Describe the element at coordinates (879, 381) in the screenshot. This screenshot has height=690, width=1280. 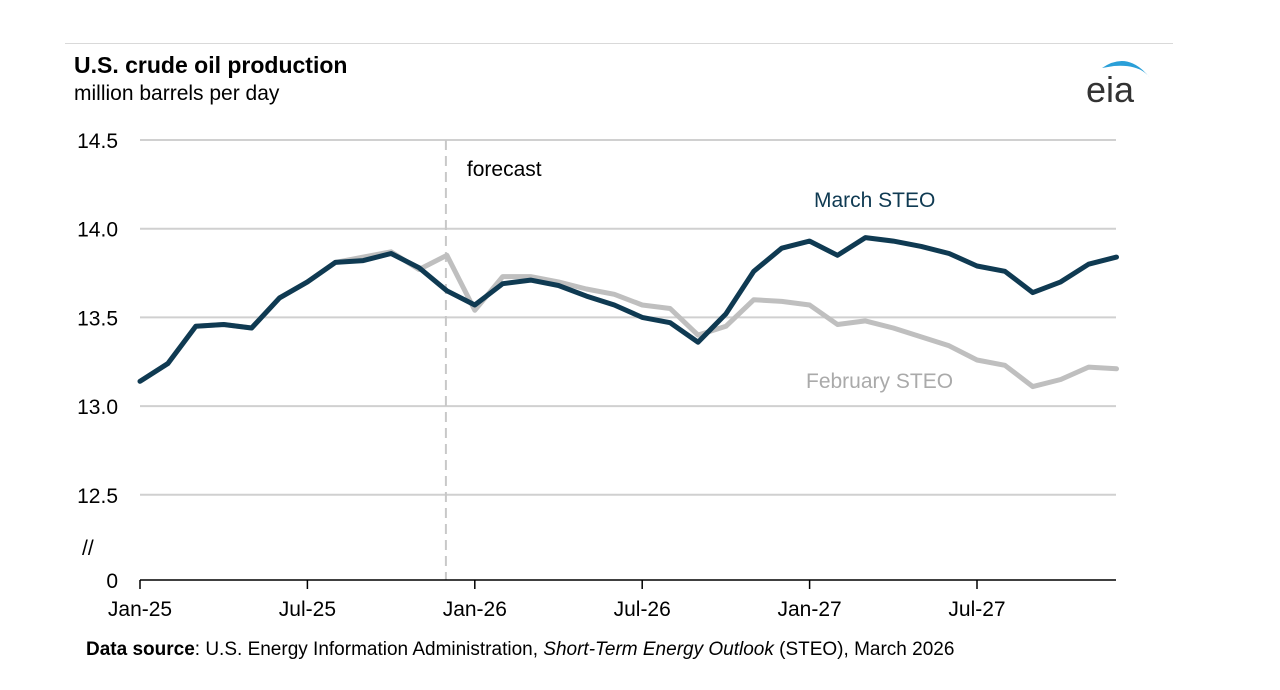
I see `february-steo-label: February STEO` at that location.